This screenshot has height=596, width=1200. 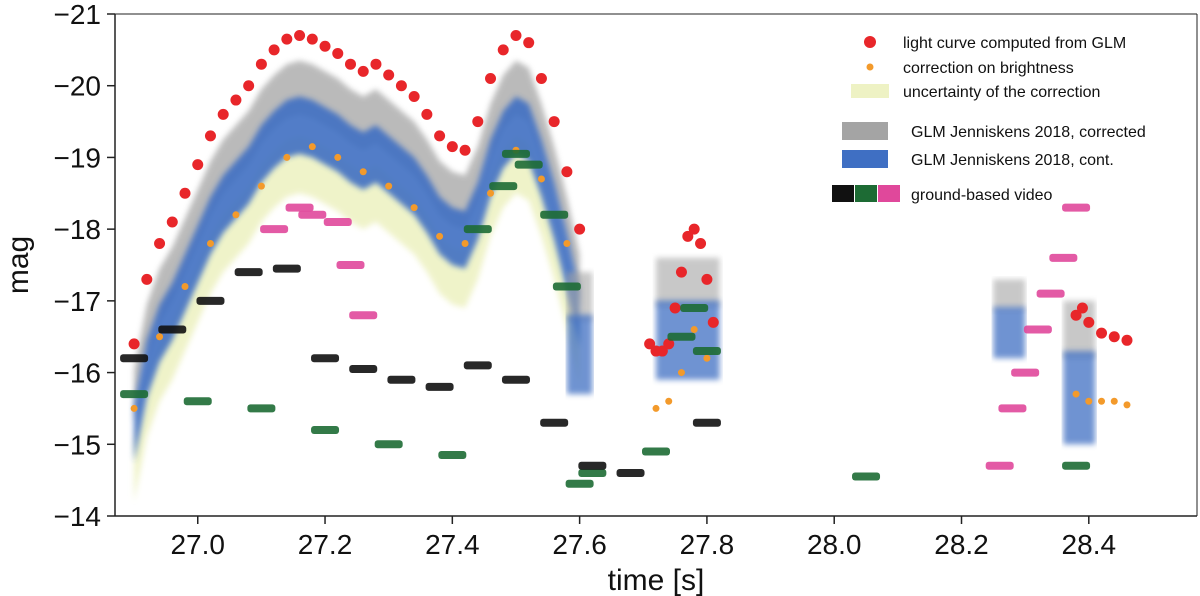 I want to click on legend-swatch-black, so click(x=843, y=193).